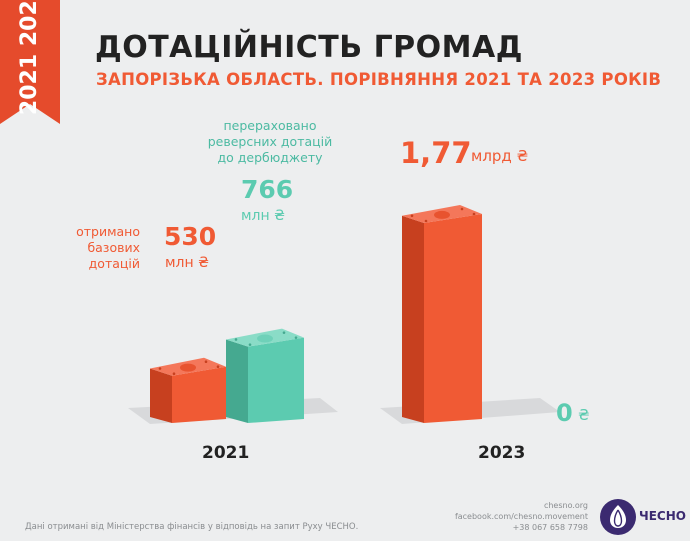  Describe the element at coordinates (267, 189) in the screenshot. I see `value-label-766: 766` at that location.